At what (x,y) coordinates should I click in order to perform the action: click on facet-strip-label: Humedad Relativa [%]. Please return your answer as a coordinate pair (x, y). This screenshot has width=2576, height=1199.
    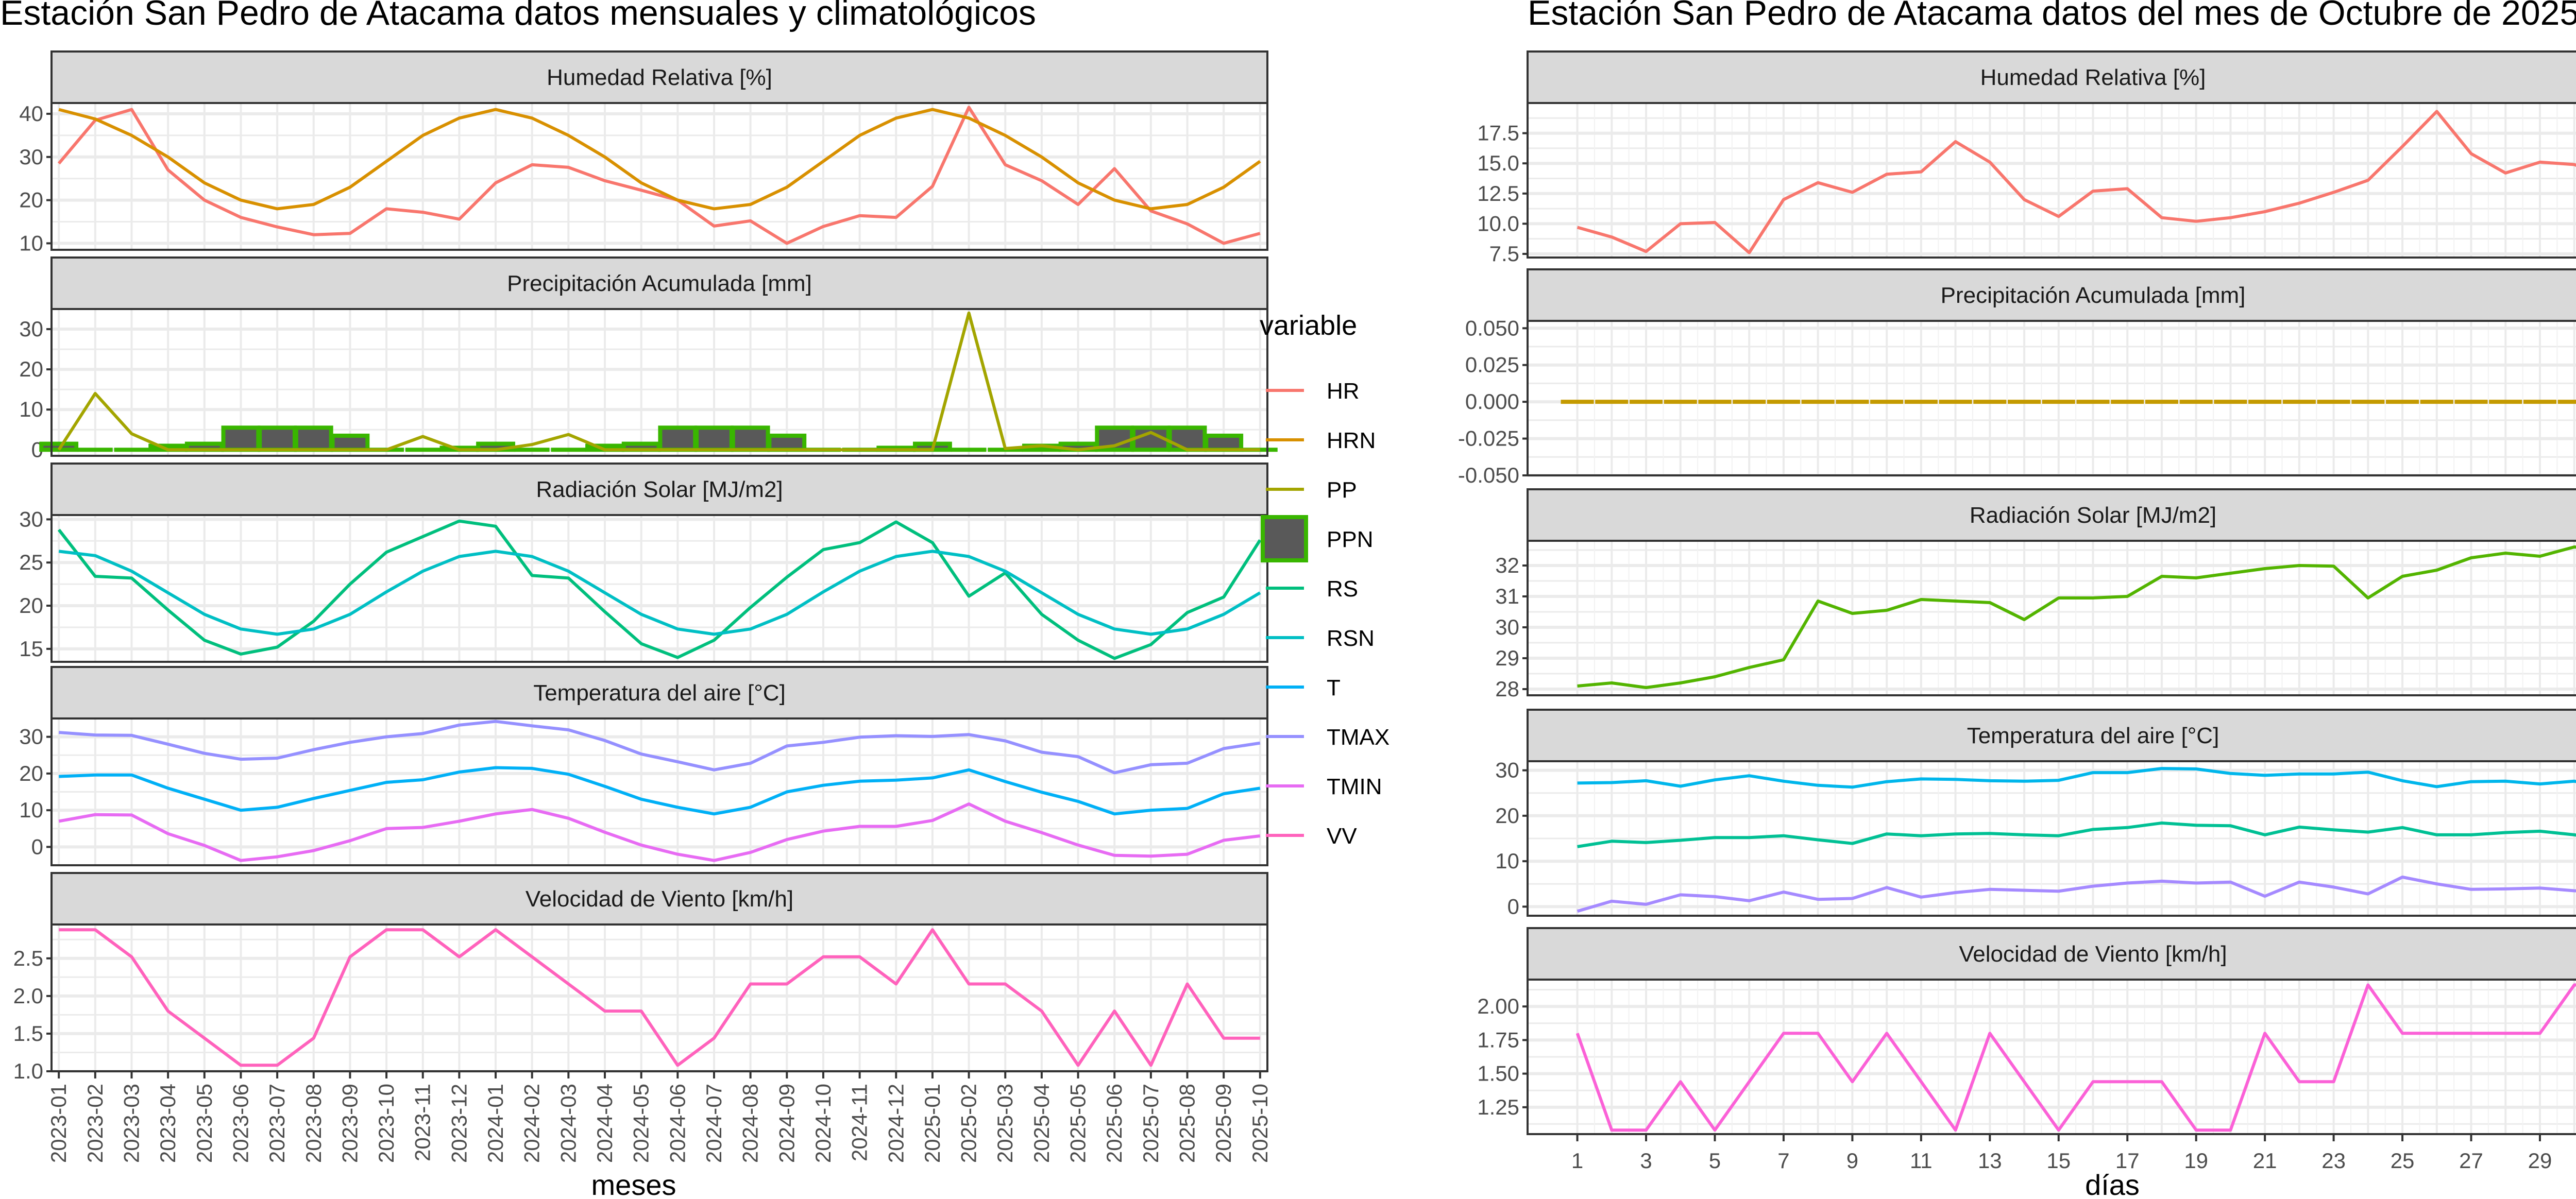
    Looking at the image, I should click on (2093, 77).